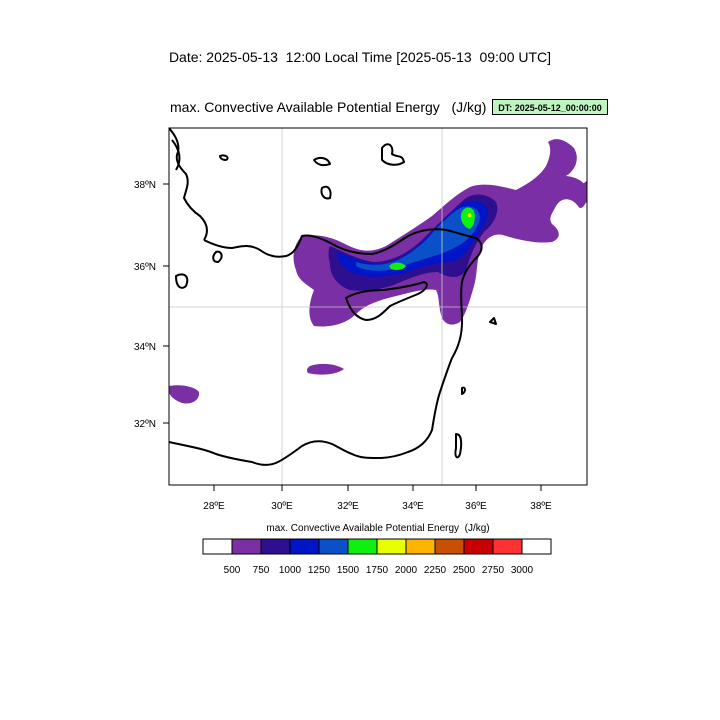  Describe the element at coordinates (282, 506) in the screenshot. I see `lon-label: 30ºE` at that location.